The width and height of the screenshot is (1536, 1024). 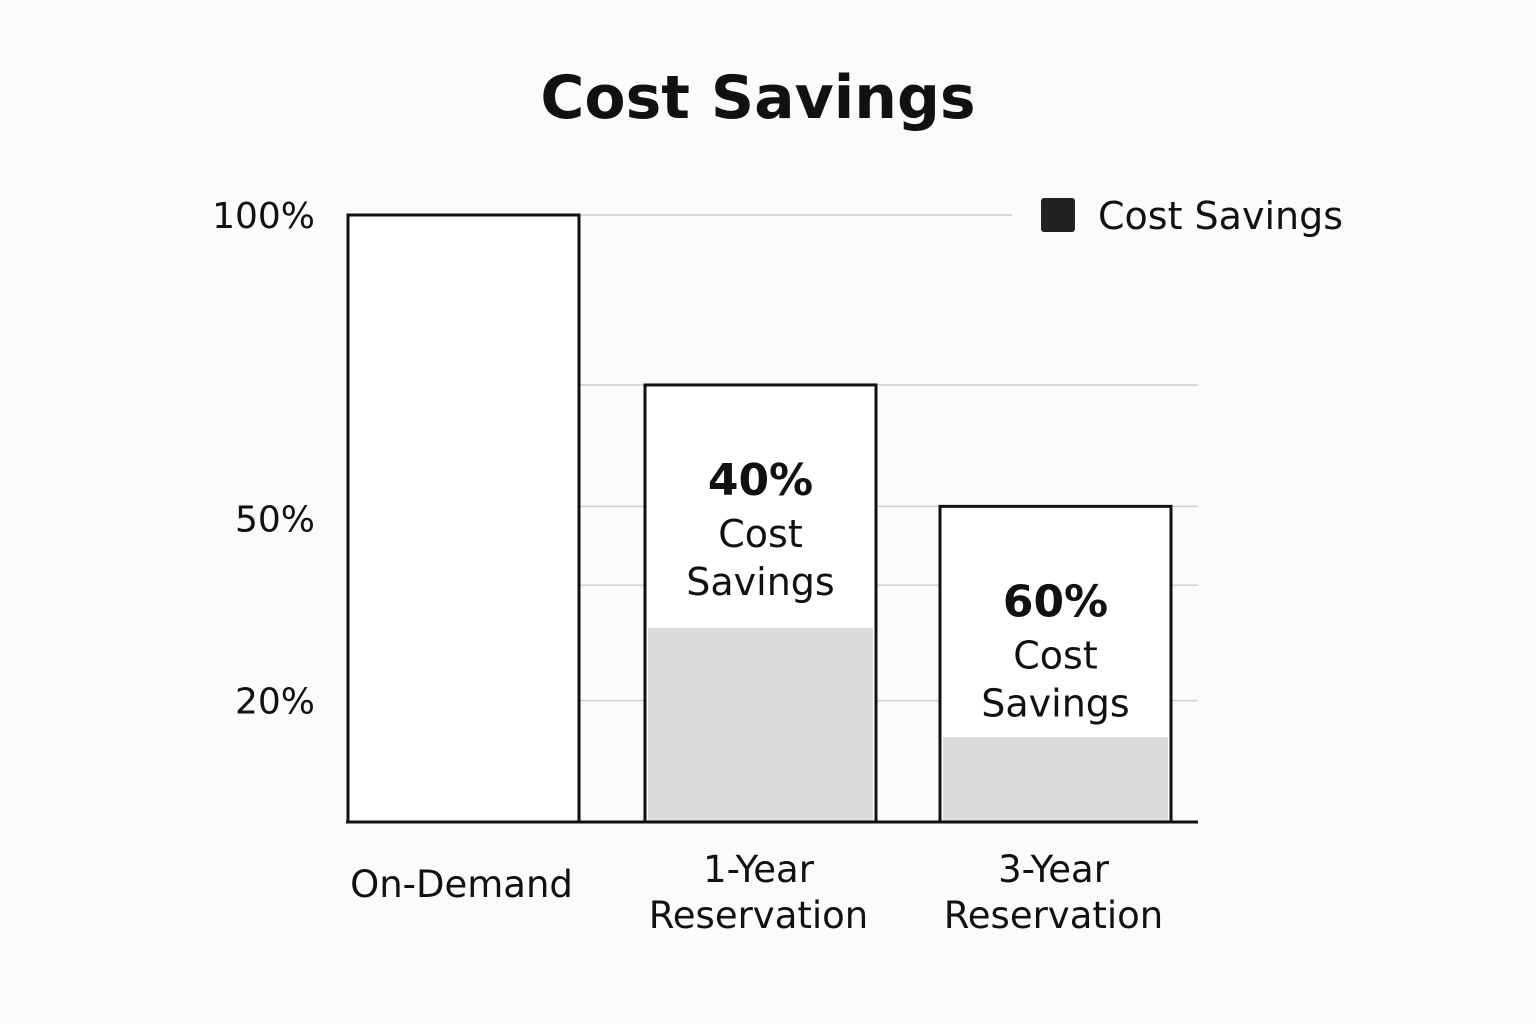 I want to click on legend: Cost Savings, so click(x=1192, y=216).